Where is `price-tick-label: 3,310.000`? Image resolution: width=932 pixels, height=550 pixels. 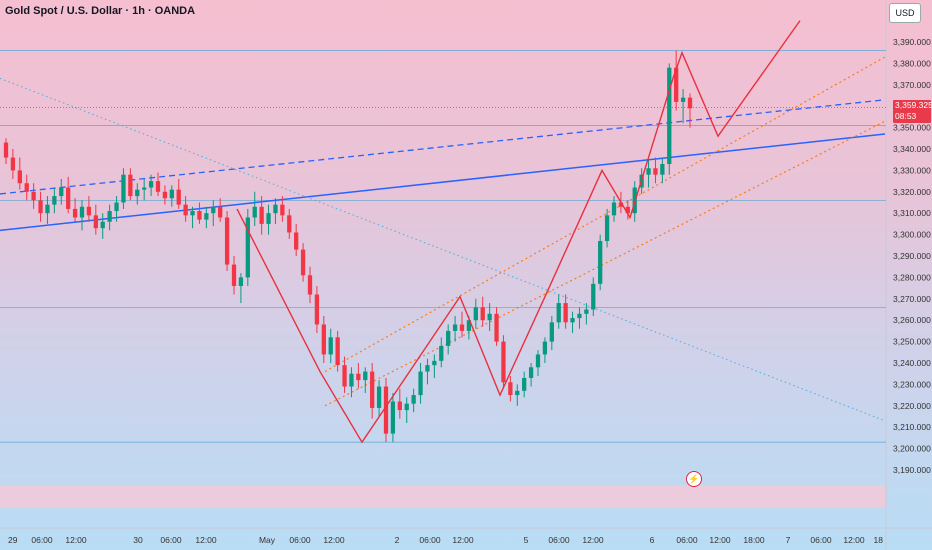
price-tick-label: 3,310.000 is located at coordinates (912, 213).